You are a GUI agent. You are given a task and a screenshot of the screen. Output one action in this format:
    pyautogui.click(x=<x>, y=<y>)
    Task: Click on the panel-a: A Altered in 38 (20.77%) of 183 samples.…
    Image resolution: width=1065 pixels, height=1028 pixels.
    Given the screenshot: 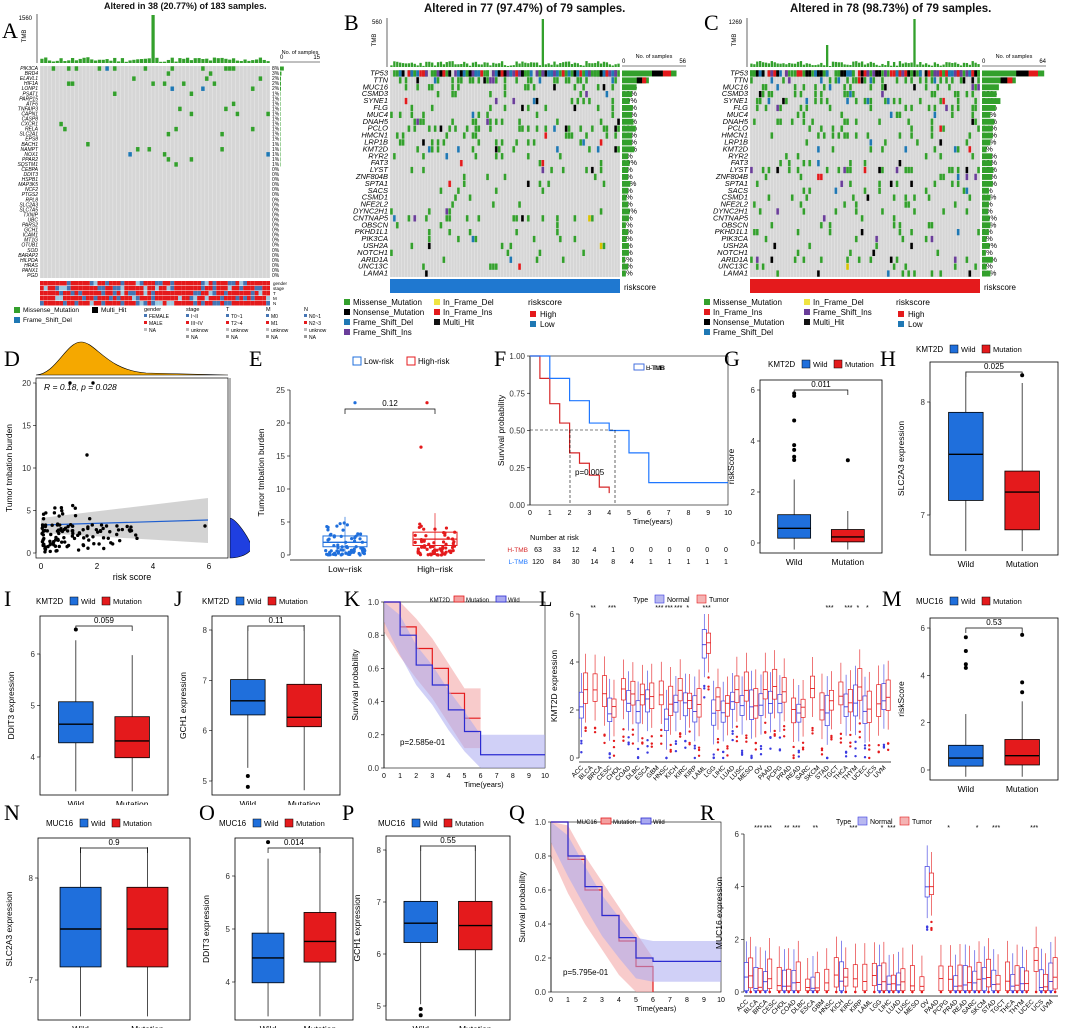 What is the action you would take?
    pyautogui.click(x=170, y=172)
    